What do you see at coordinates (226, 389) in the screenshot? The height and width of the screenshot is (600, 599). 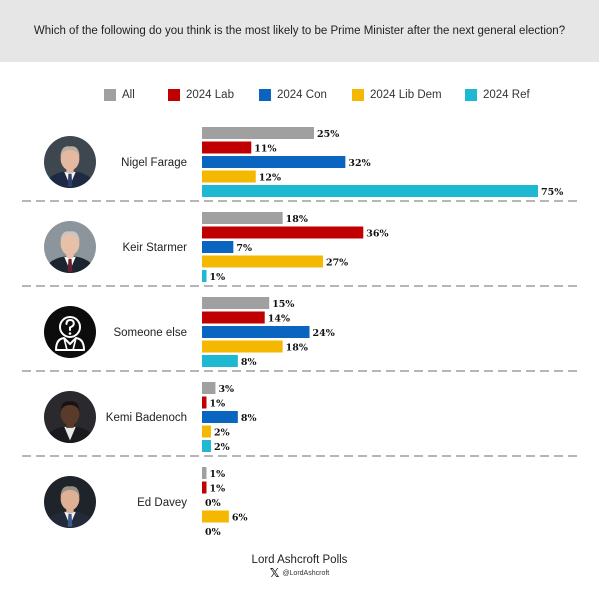 I see `bar-value-label: 3%` at bounding box center [226, 389].